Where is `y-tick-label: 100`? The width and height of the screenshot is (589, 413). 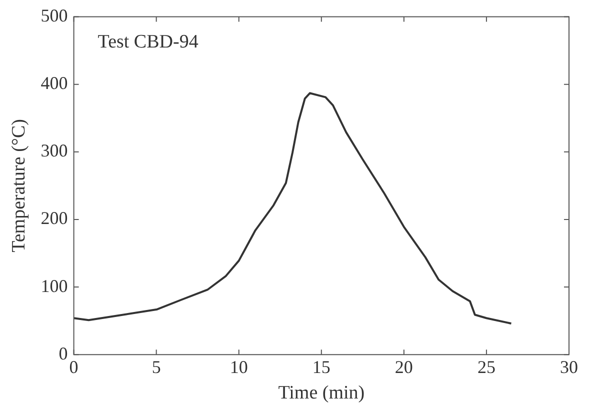
y-tick-label: 100 is located at coordinates (54, 286).